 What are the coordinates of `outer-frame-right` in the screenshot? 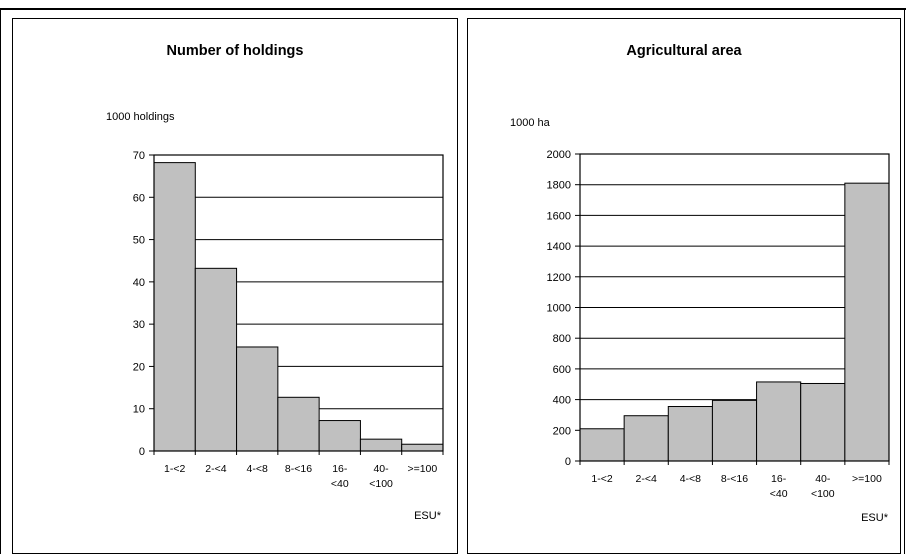 It's located at (904, 281).